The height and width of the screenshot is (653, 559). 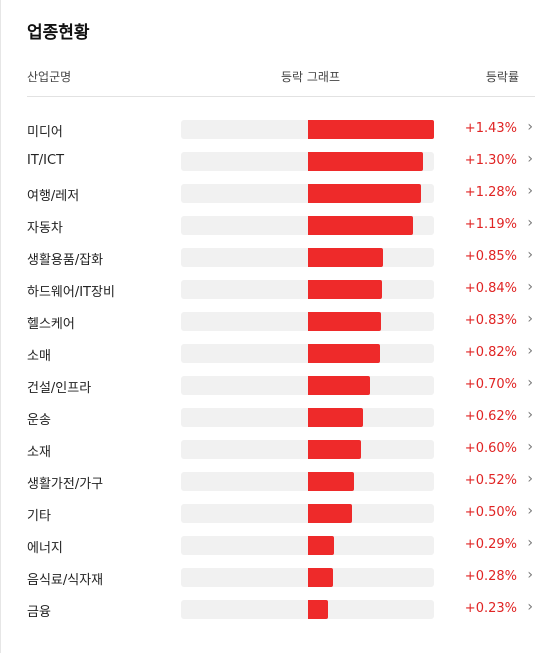 I want to click on sector-row: 건설/인프라 +0.70% ›, so click(x=282, y=386).